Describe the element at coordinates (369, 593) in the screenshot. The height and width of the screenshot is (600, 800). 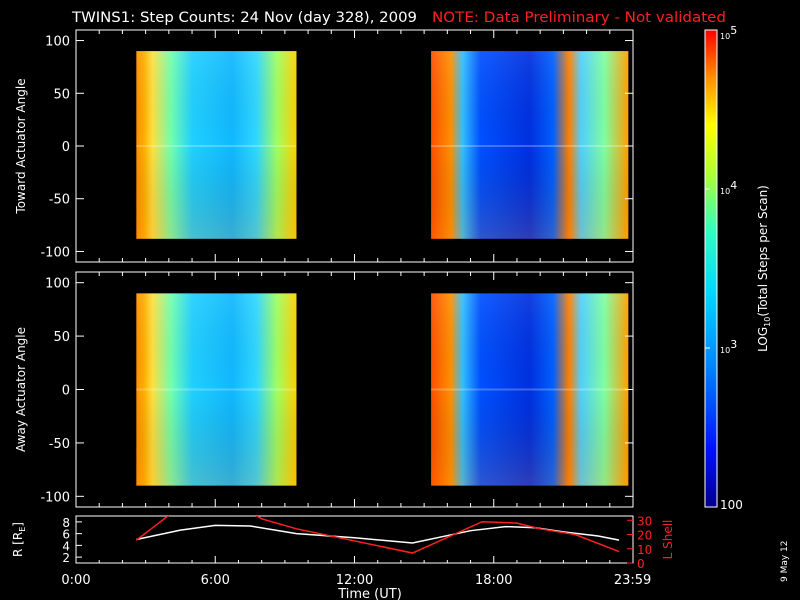
I see `x-axis-label: Time (UT)` at that location.